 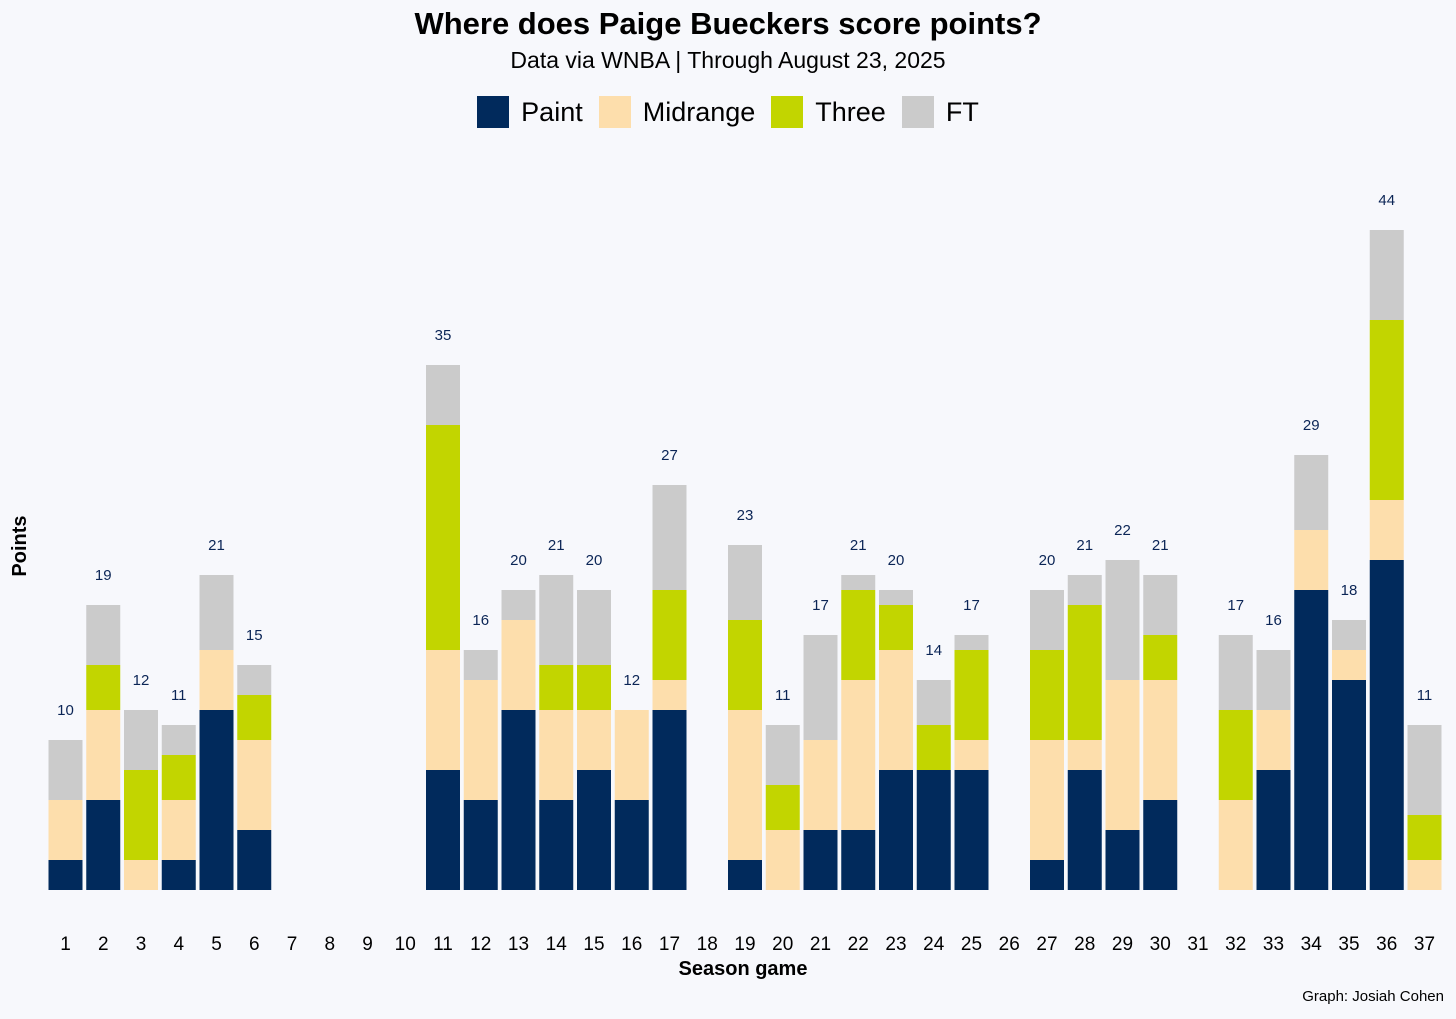 What do you see at coordinates (292, 944) in the screenshot?
I see `x-tick-label: 7` at bounding box center [292, 944].